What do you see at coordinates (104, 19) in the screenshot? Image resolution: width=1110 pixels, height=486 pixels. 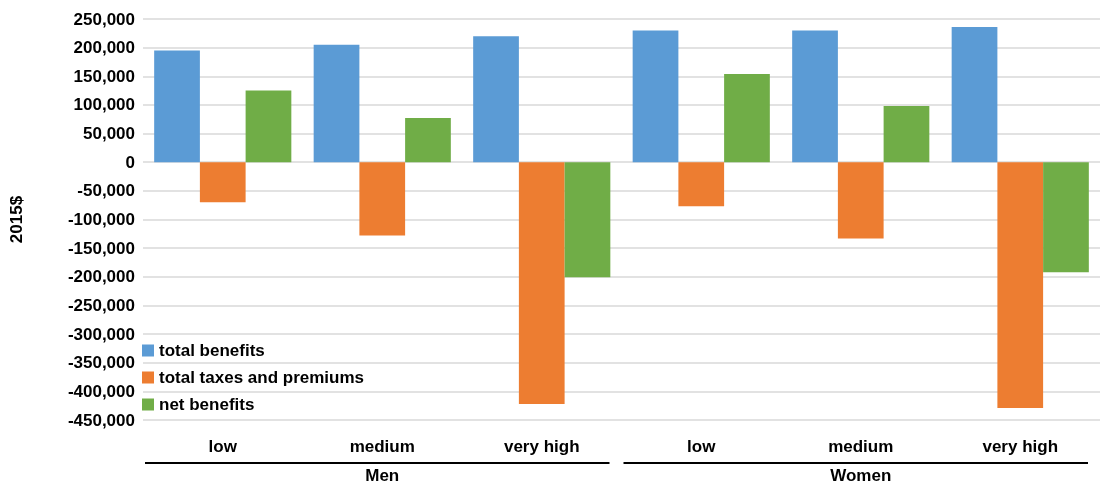 I see `y-tick-label: 250,000` at bounding box center [104, 19].